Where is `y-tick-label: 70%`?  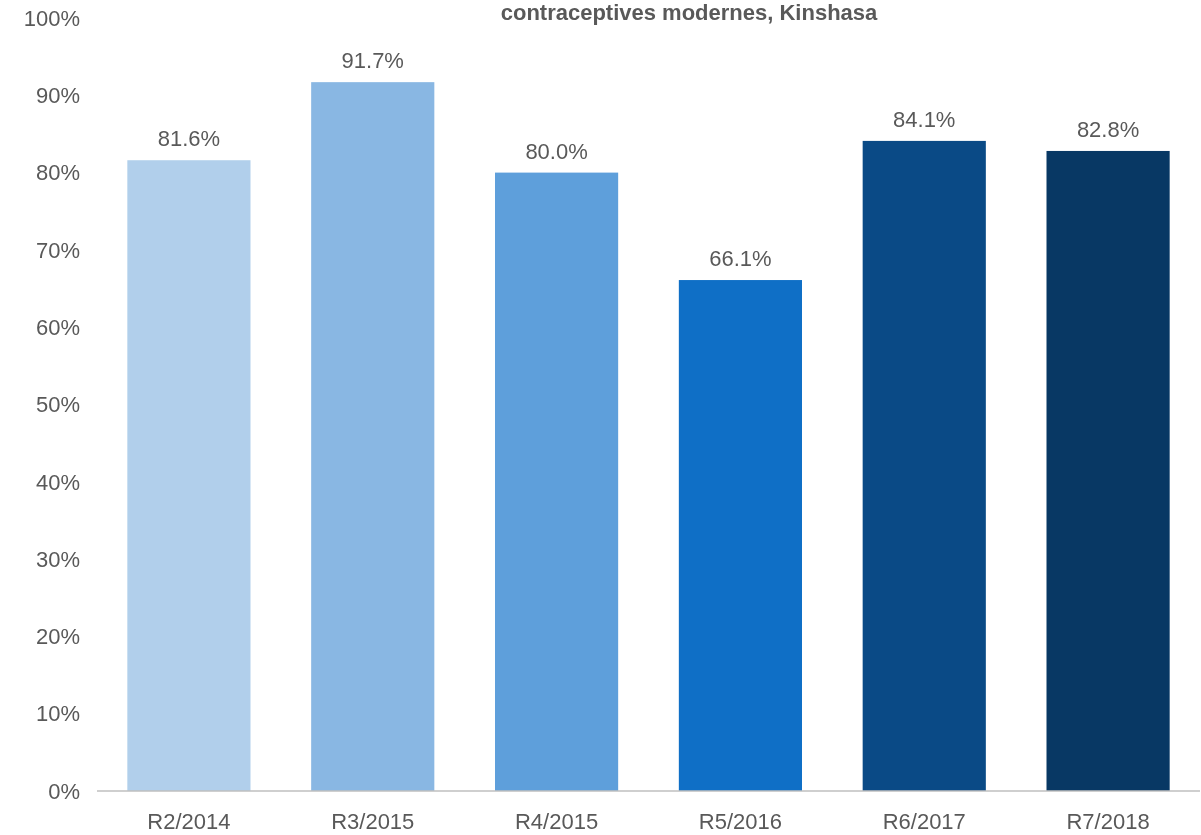 y-tick-label: 70% is located at coordinates (57, 250).